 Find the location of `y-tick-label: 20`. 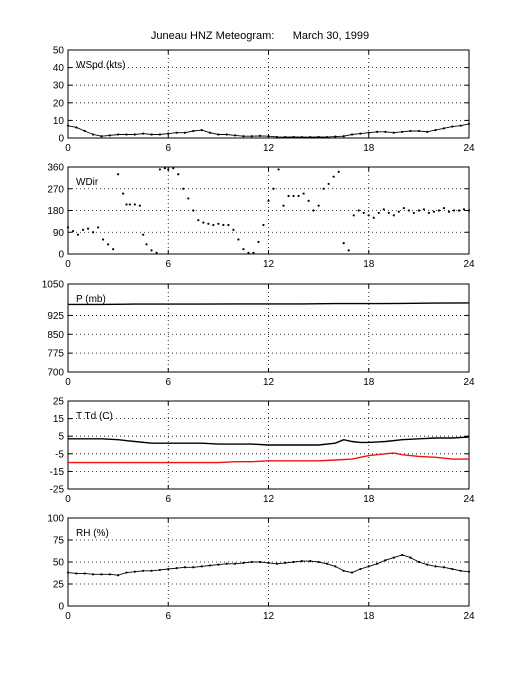

y-tick-label: 20 is located at coordinates (59, 103).